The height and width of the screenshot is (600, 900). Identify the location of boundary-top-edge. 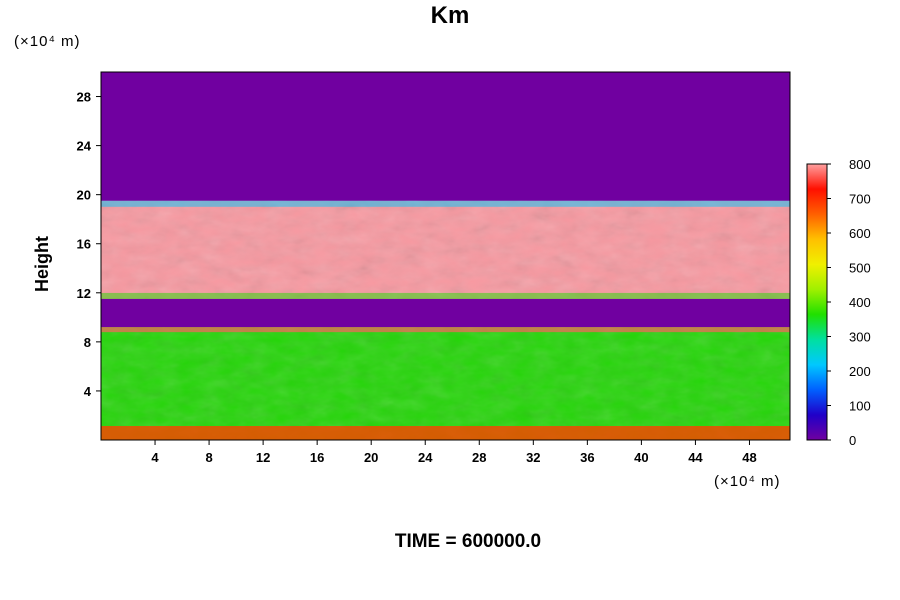
(445, 330).